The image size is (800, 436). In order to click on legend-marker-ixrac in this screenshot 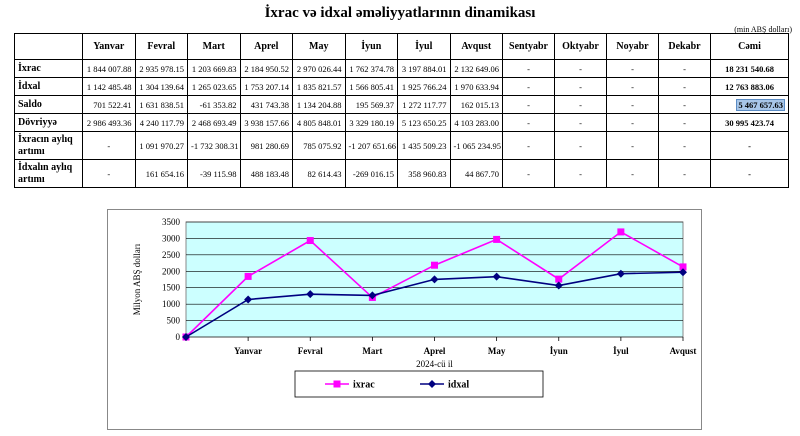, I will do `click(337, 384)`.